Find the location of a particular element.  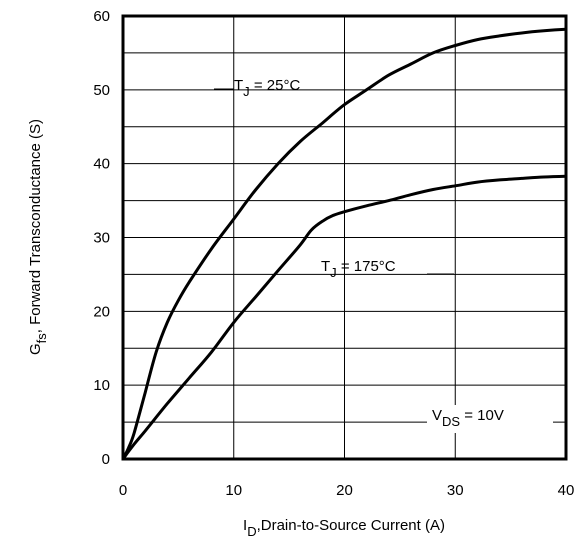

x-tick-label: 10 is located at coordinates (233, 490).